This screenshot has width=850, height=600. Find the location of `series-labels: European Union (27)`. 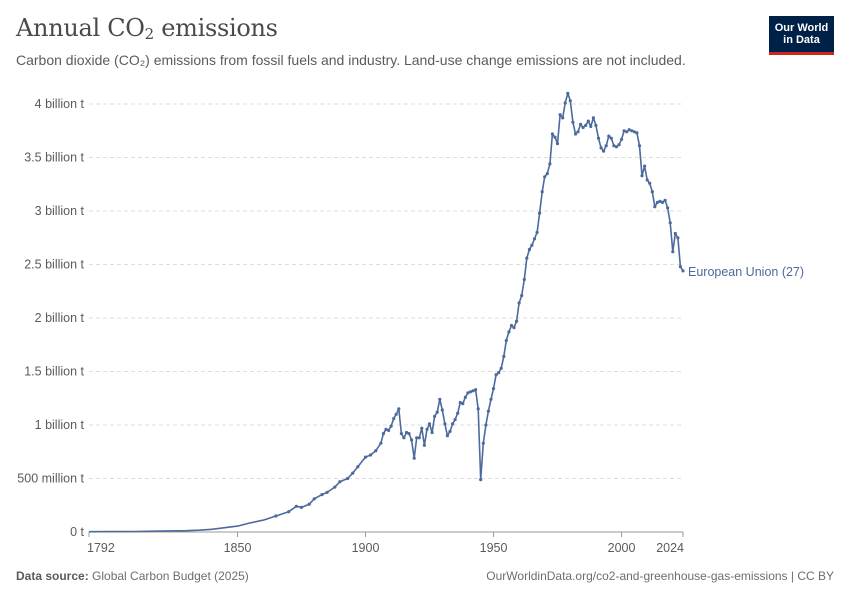

series-labels: European Union (27) is located at coordinates (746, 272).